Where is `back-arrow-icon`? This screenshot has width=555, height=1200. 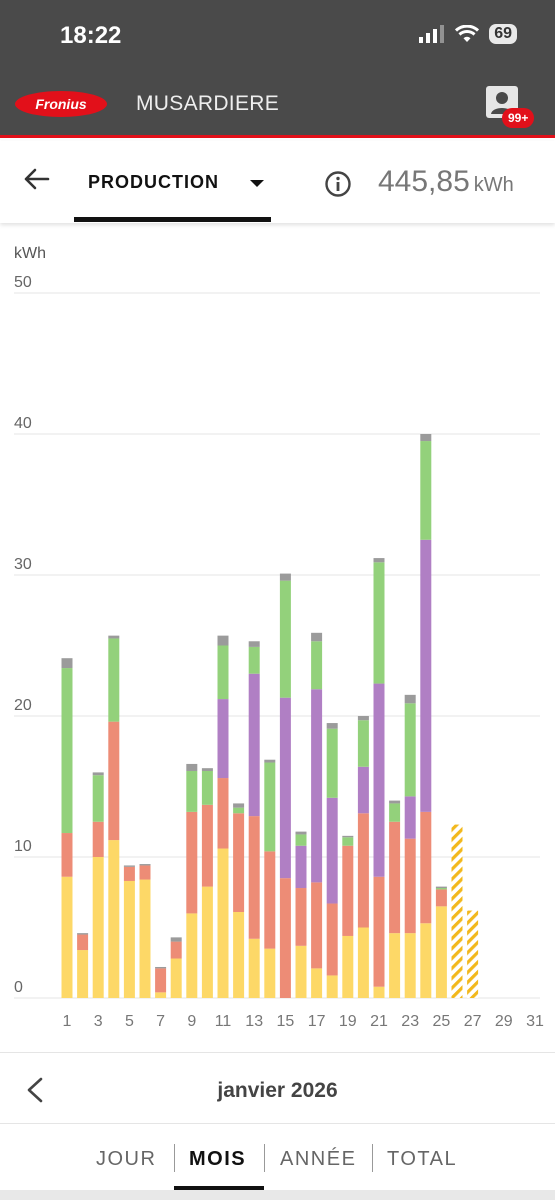 back-arrow-icon is located at coordinates (36, 179).